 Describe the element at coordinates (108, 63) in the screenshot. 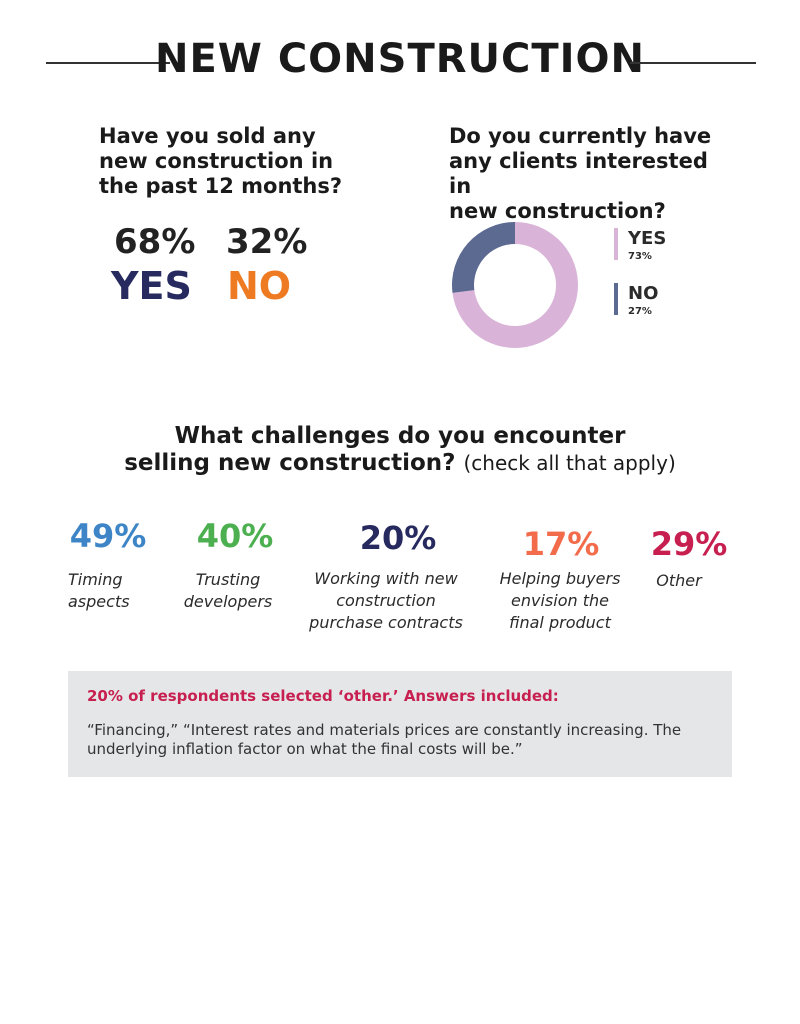

I see `header-rule-left` at that location.